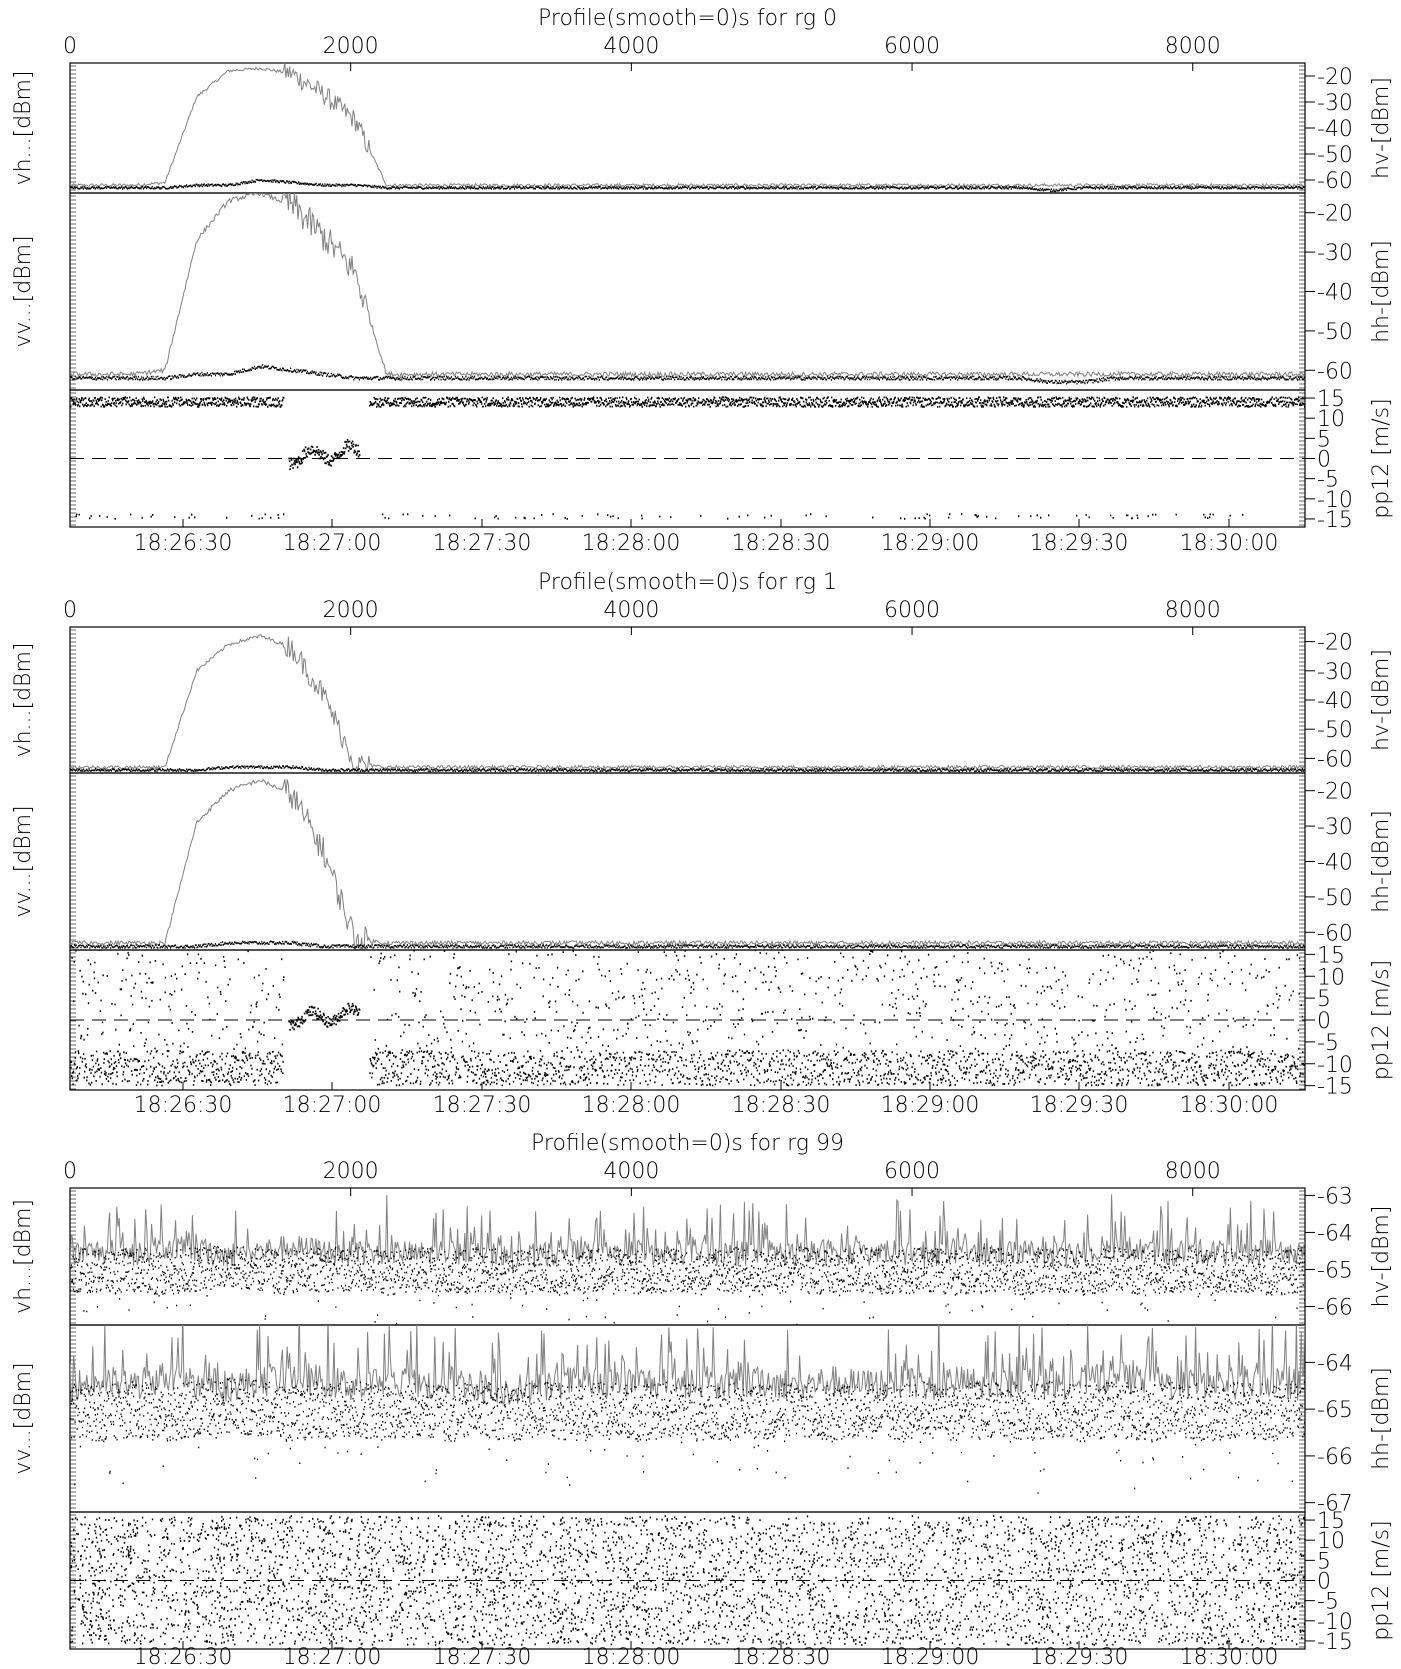 The height and width of the screenshot is (1669, 1401). Describe the element at coordinates (1381, 1580) in the screenshot. I see `right-axis-label: pp12 [m/s]` at that location.